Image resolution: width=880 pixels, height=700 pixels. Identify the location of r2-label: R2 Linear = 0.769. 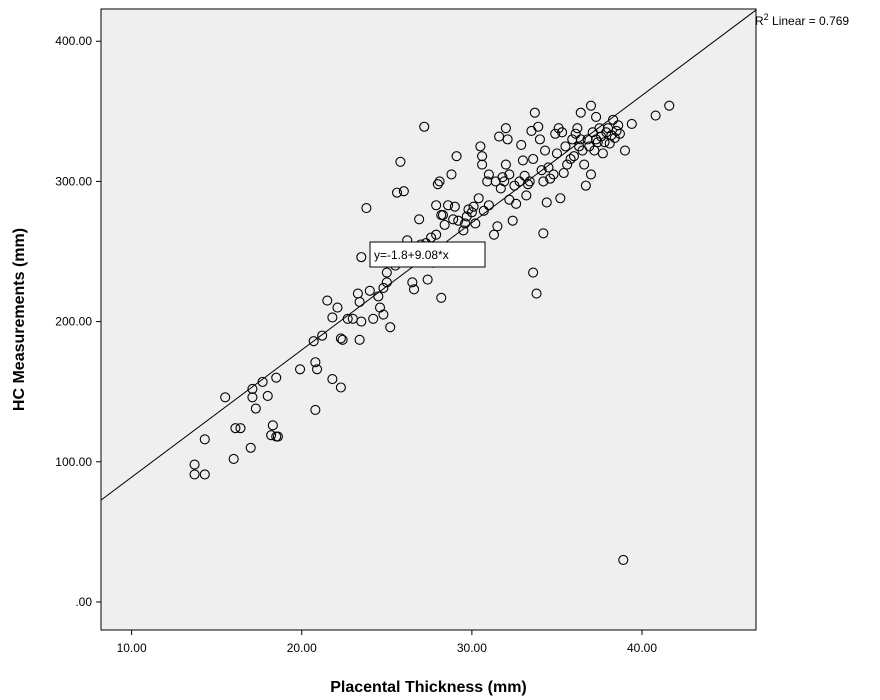
(802, 20).